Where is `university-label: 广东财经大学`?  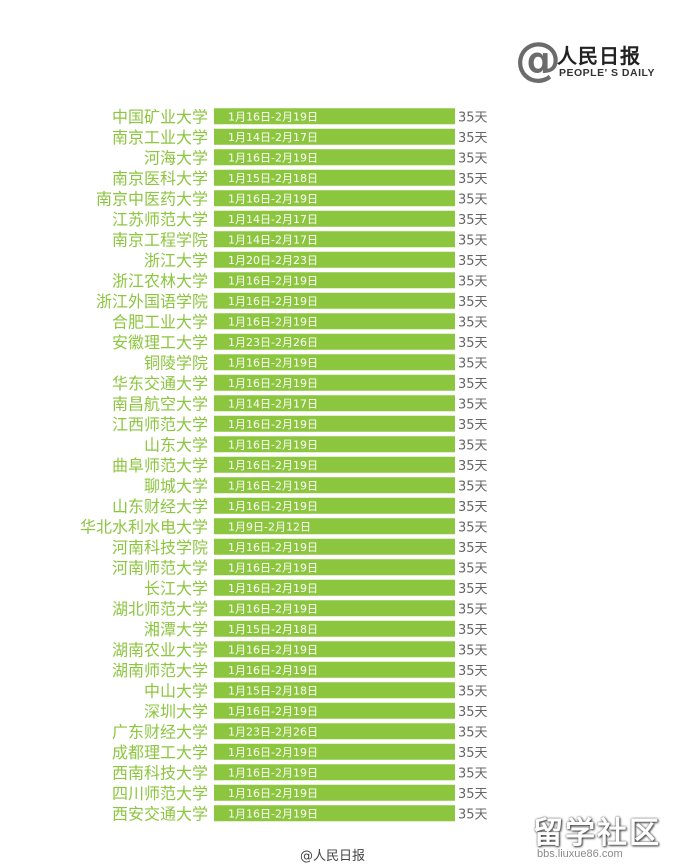 university-label: 广东财经大学 is located at coordinates (160, 731).